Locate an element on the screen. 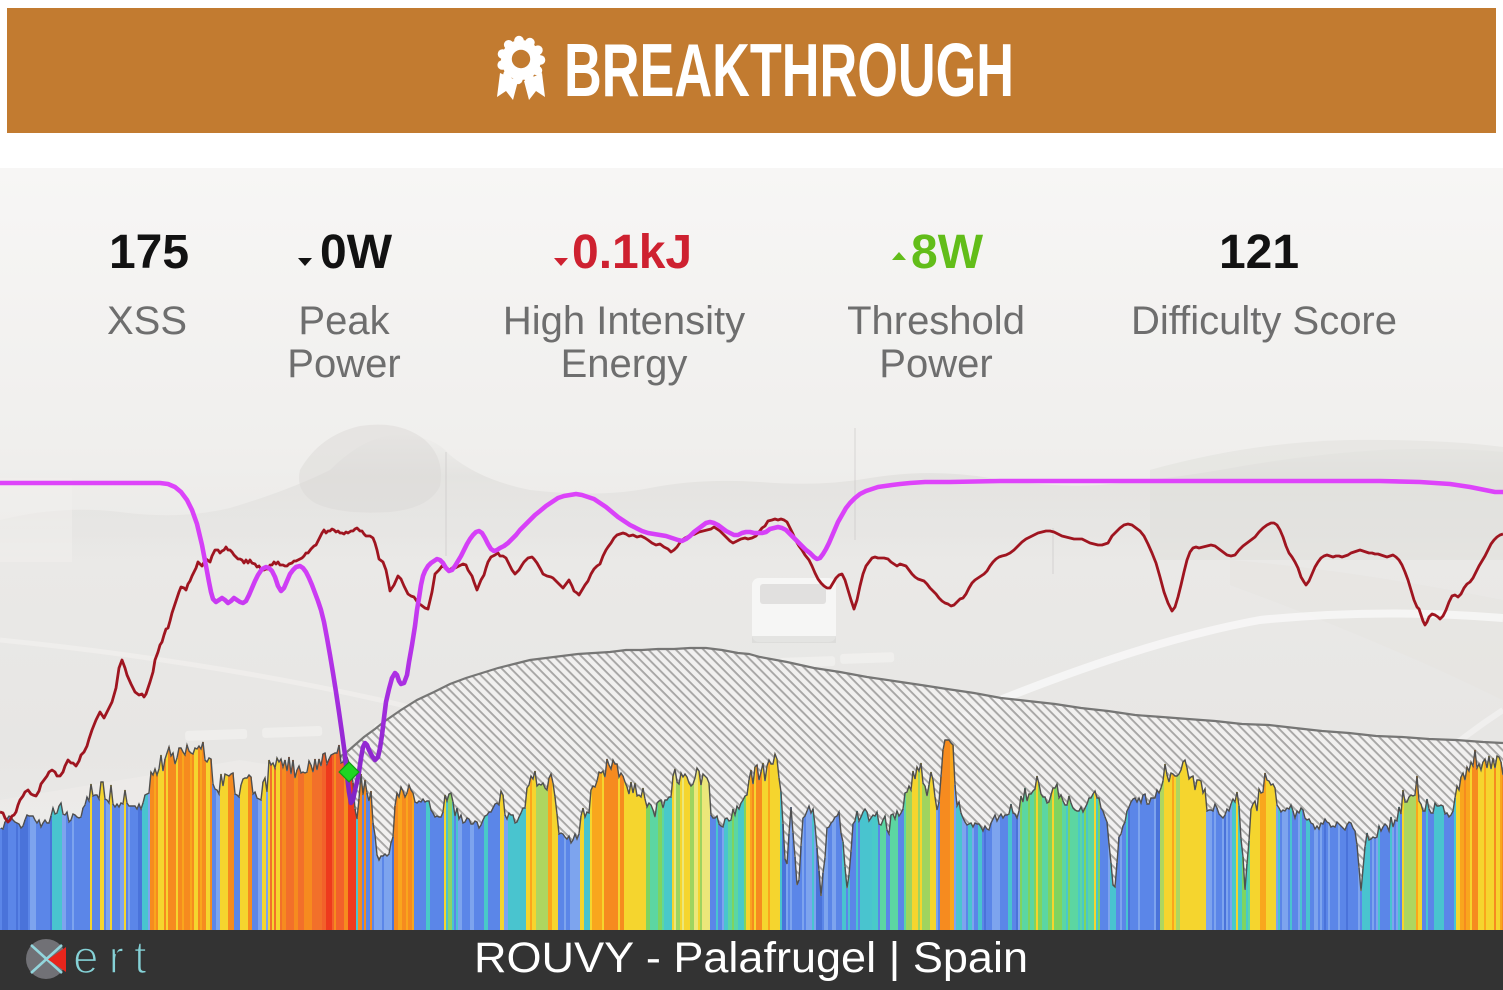  svg-text: BREAKTHROUGH is located at coordinates (789, 70).